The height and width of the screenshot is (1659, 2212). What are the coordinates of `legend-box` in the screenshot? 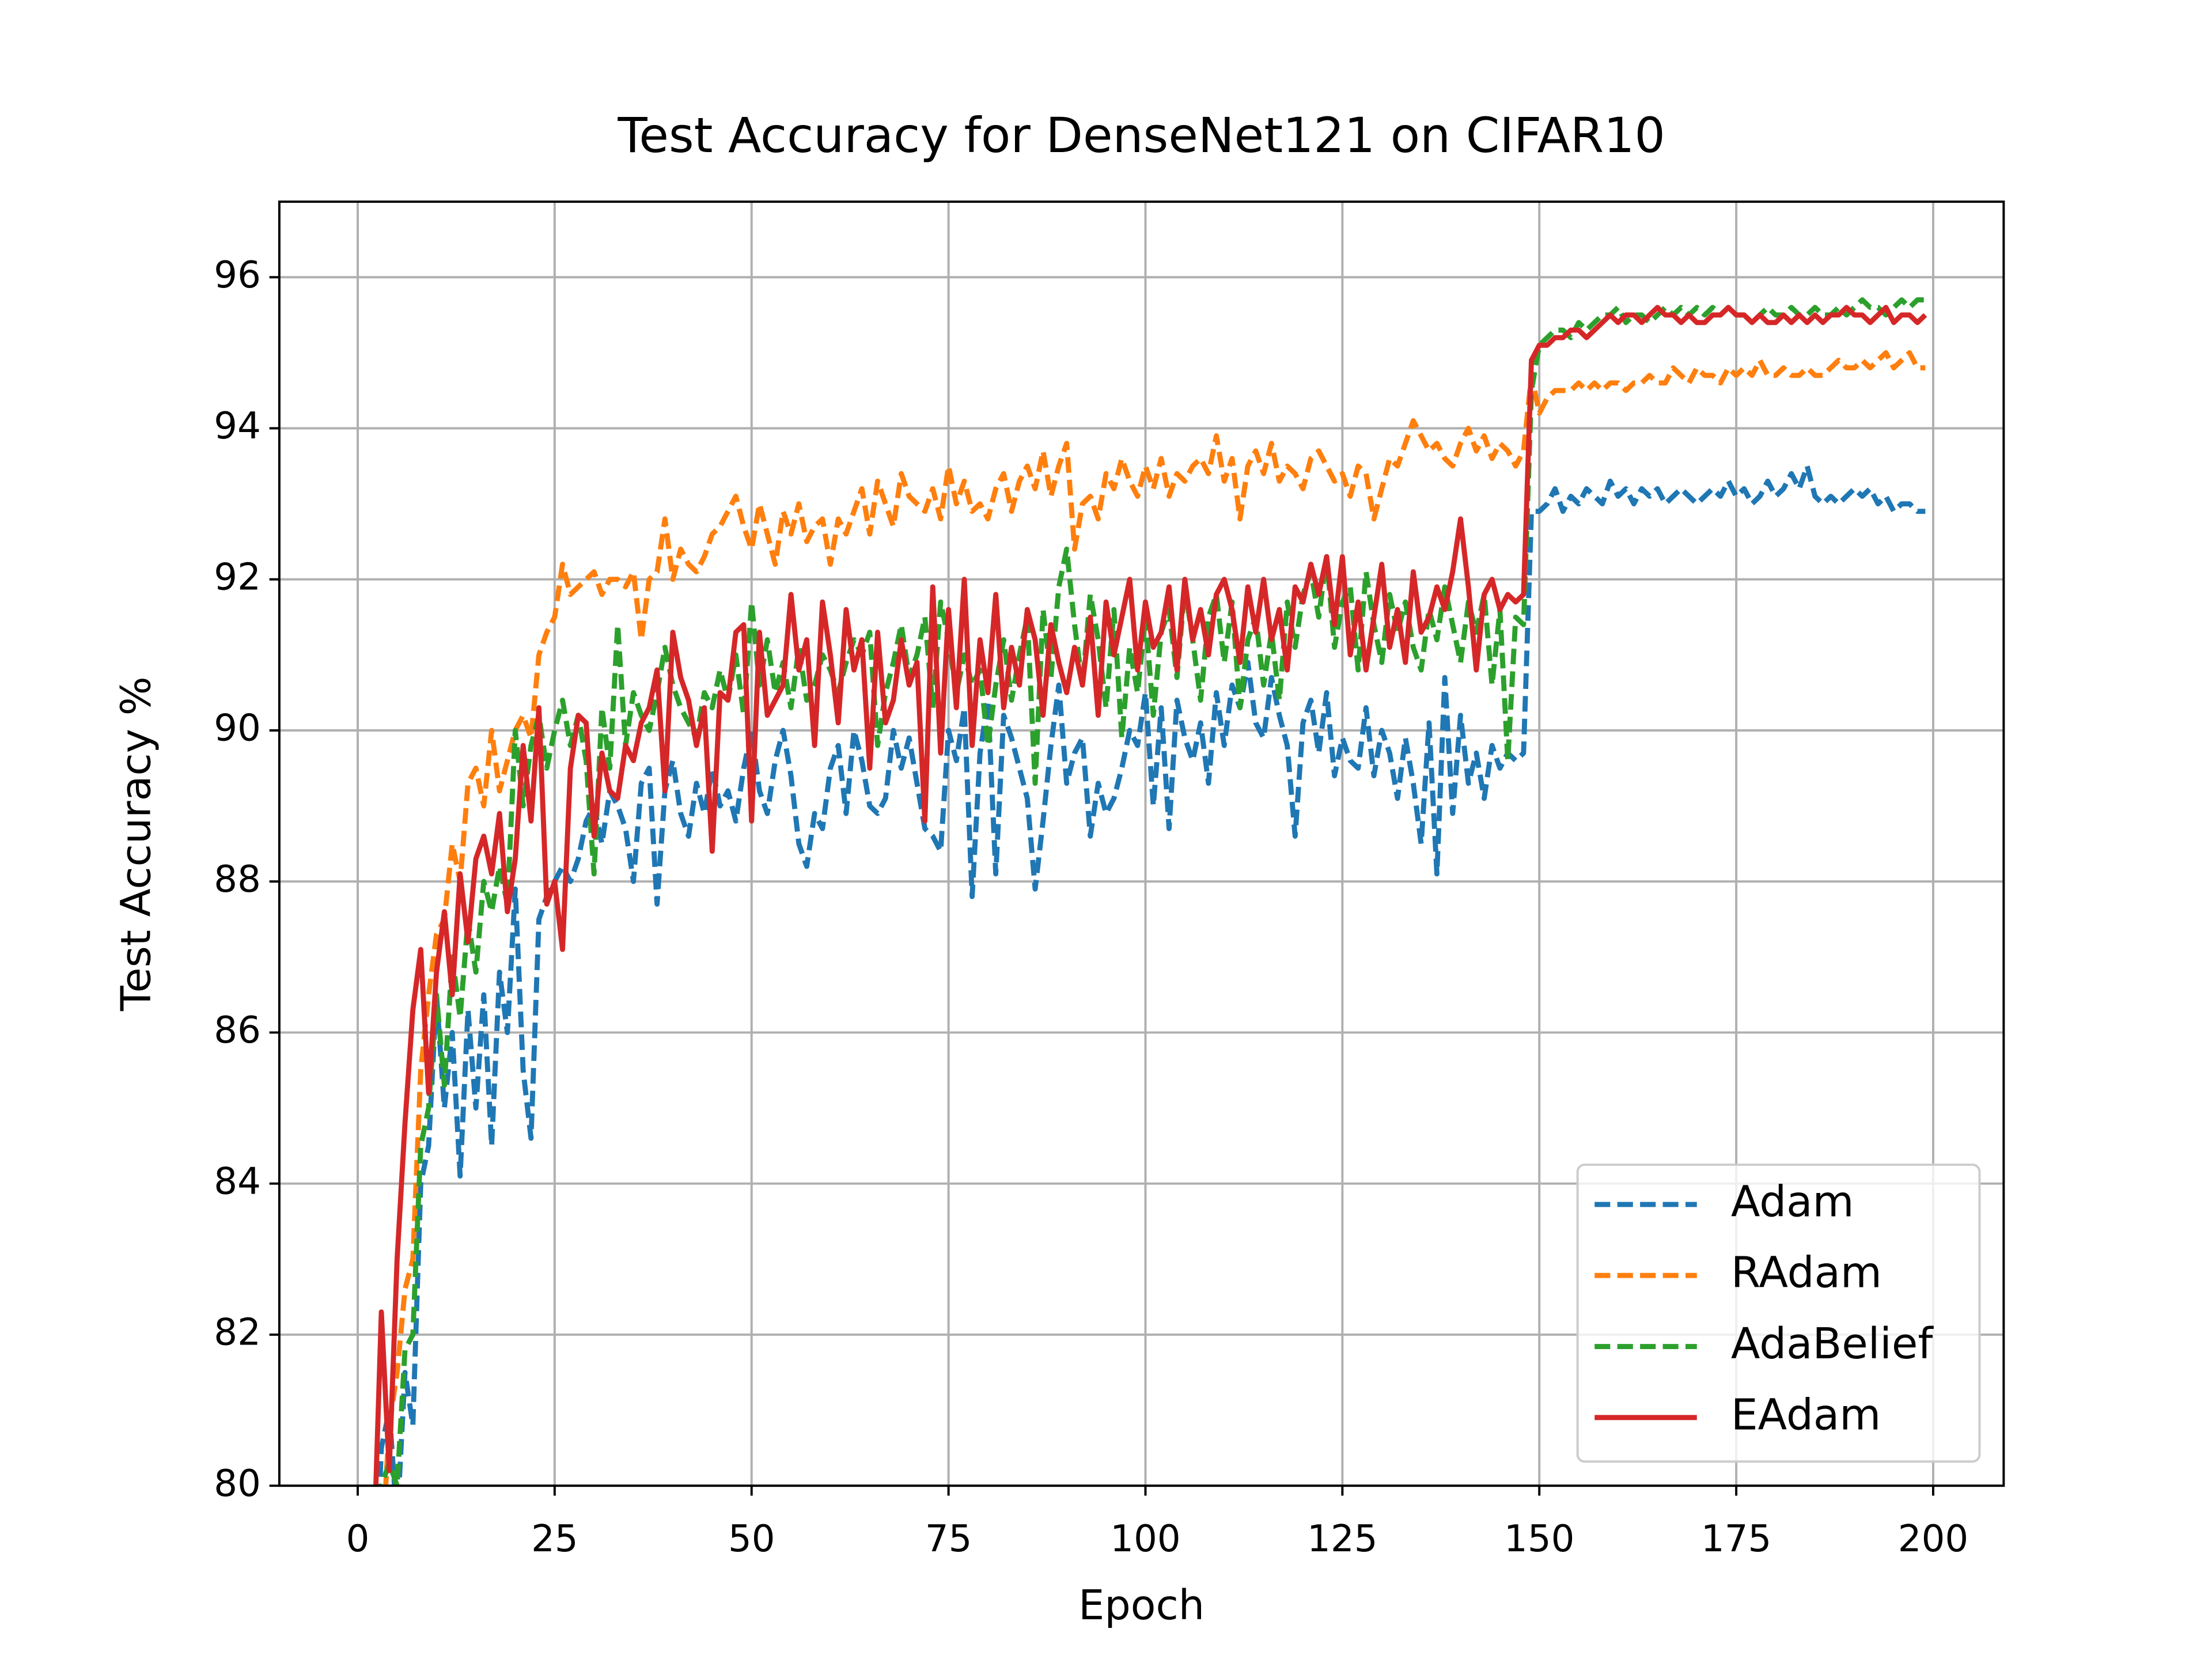 It's located at (1778, 1313).